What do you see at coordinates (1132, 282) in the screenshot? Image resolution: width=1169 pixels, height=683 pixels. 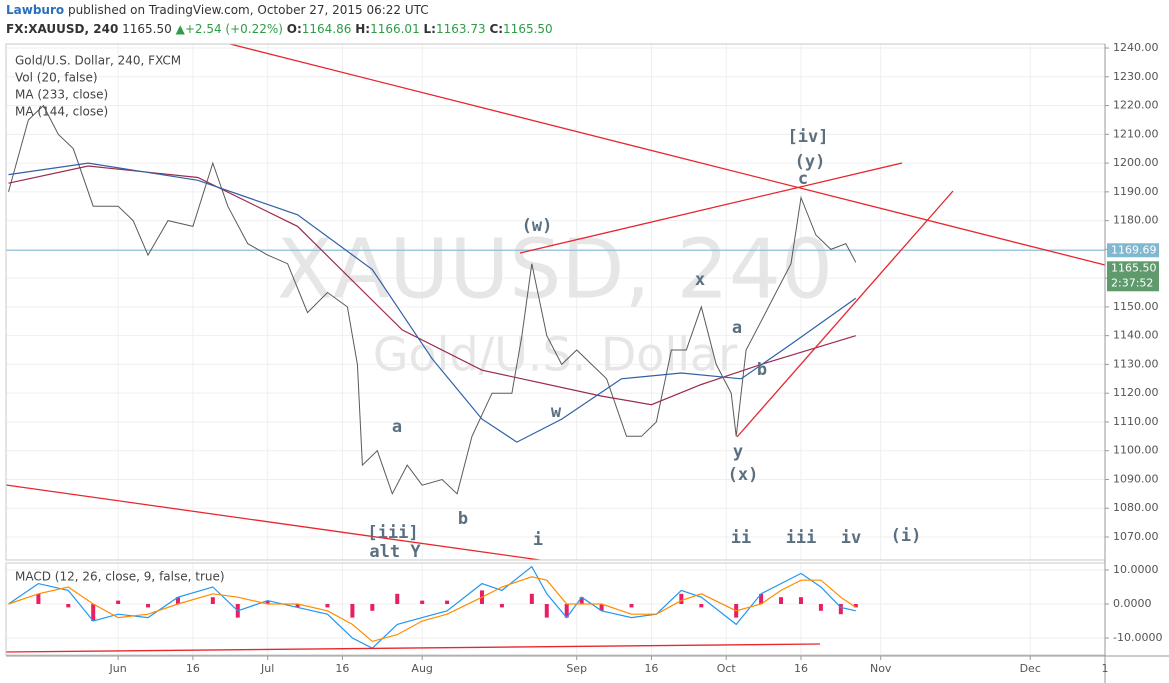 I see `countdown: 2:37:52` at bounding box center [1132, 282].